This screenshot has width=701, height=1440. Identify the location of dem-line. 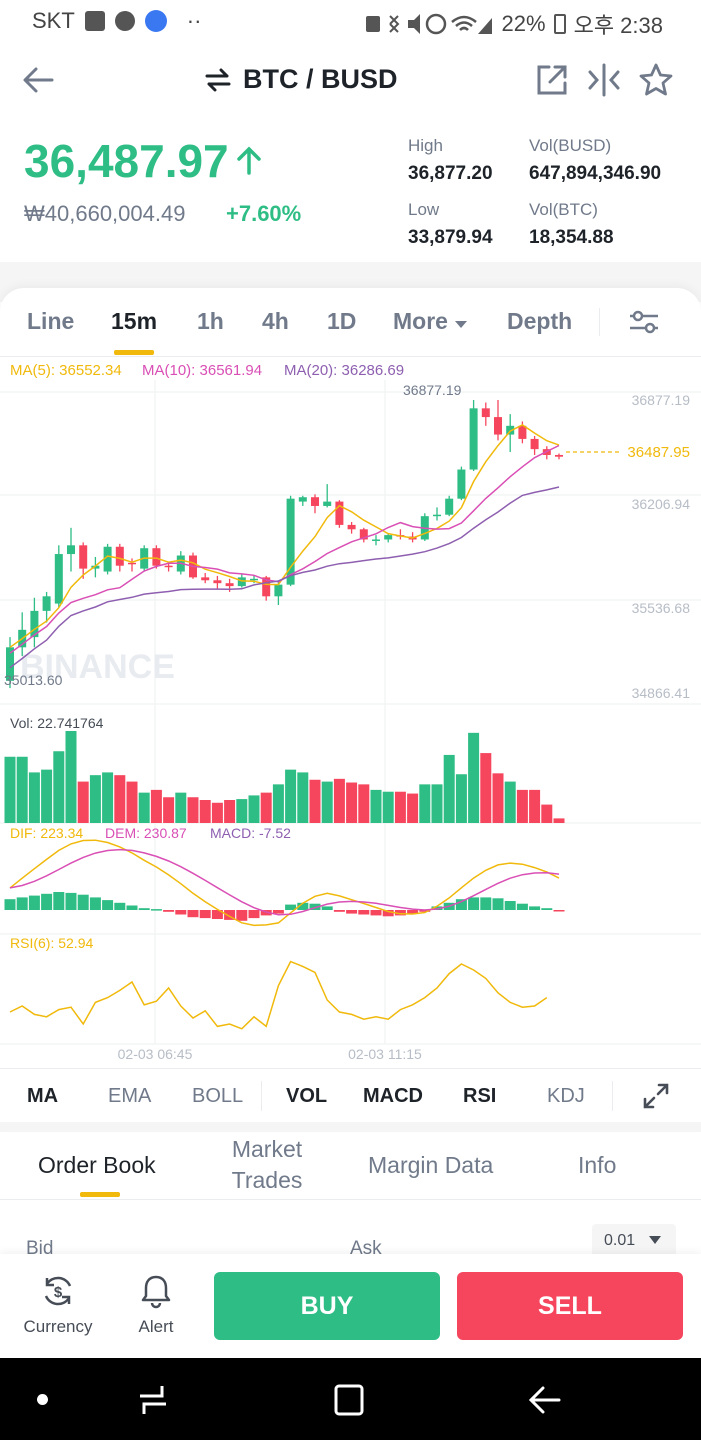
(284, 882).